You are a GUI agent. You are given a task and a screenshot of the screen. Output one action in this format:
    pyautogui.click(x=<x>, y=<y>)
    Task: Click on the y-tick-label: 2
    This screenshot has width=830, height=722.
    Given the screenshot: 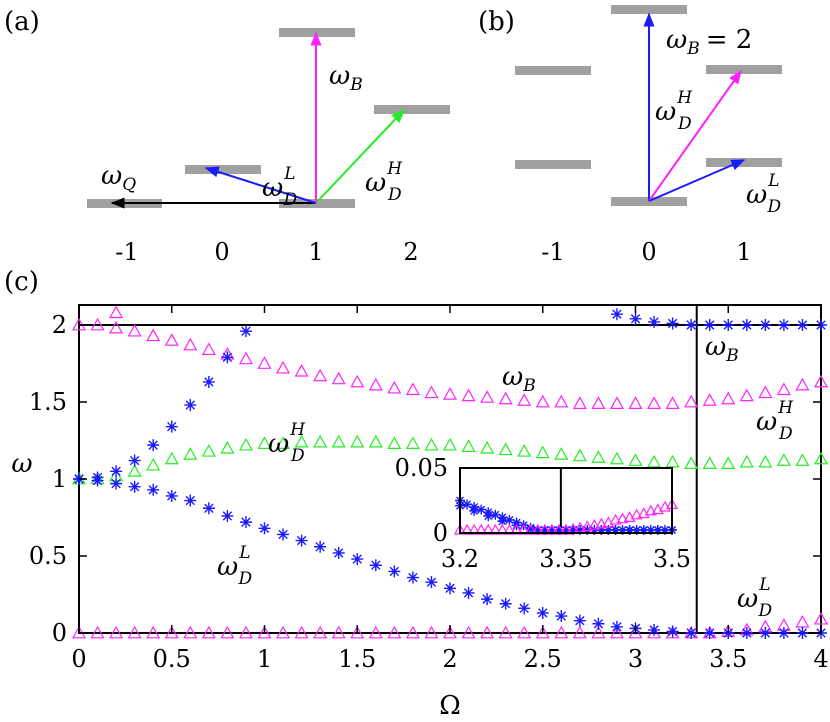 What is the action you would take?
    pyautogui.click(x=59, y=325)
    